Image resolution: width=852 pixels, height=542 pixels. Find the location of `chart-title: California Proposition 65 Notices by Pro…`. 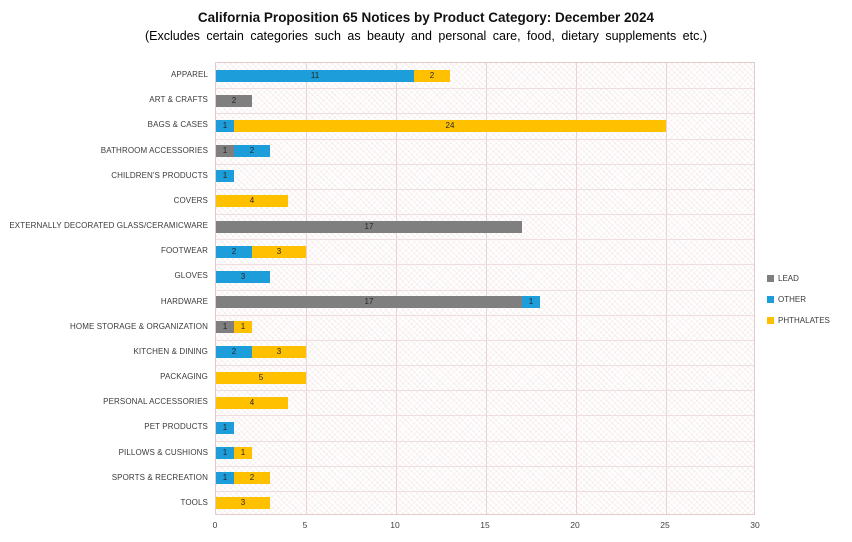

chart-title: California Proposition 65 Notices by Pro… is located at coordinates (426, 17).